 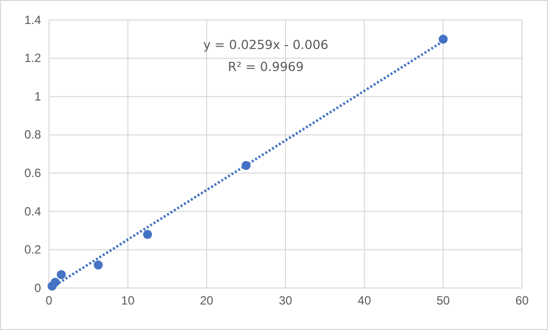 What do you see at coordinates (33, 173) in the screenshot?
I see `y-tick-label: 0.6` at bounding box center [33, 173].